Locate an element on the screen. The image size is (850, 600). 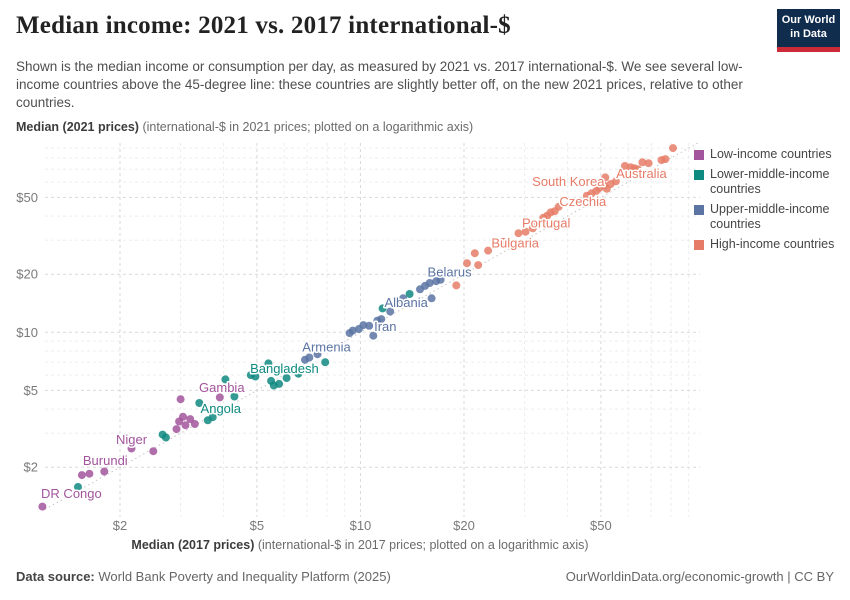
y-tick-label: $5 is located at coordinates (31, 390).